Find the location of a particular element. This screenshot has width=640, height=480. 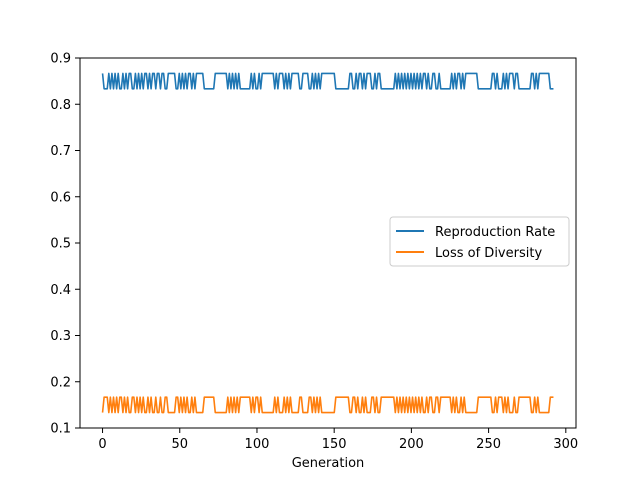

legend: Reproduction Rate Loss of Diversity is located at coordinates (479, 241).